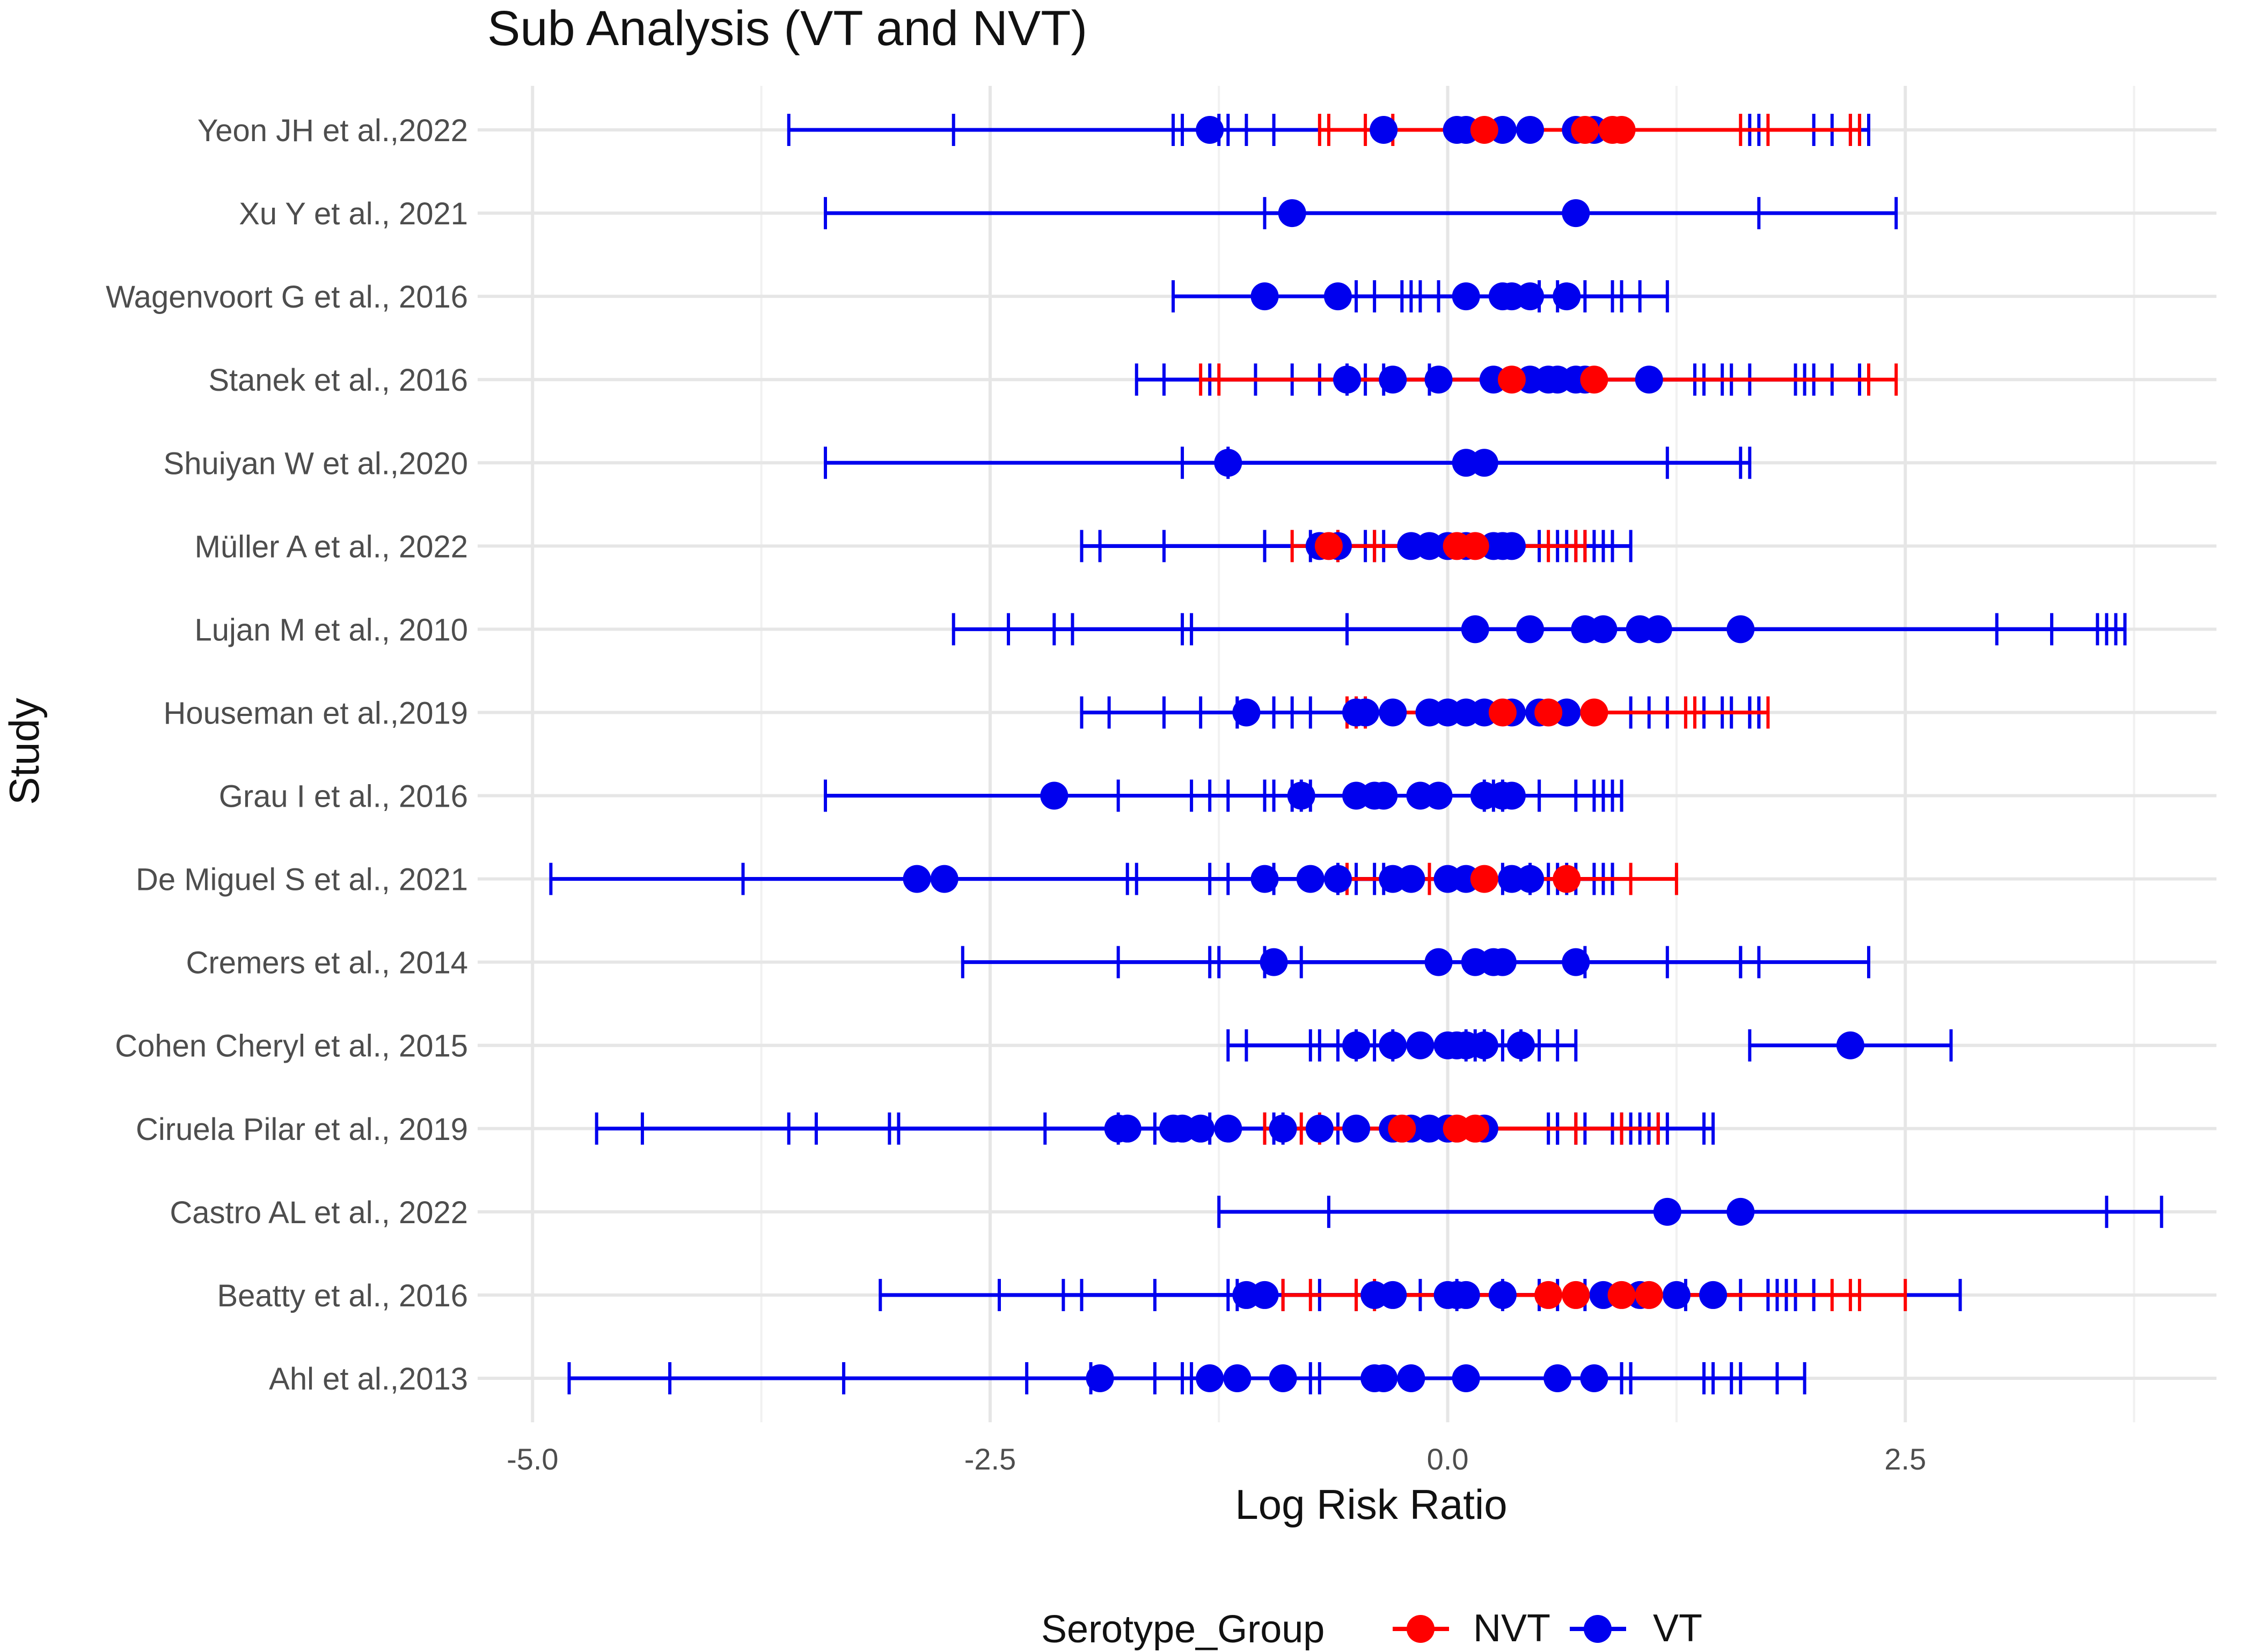 This screenshot has height=1652, width=2261. I want to click on legend-label-nvt: NVT, so click(1511, 1628).